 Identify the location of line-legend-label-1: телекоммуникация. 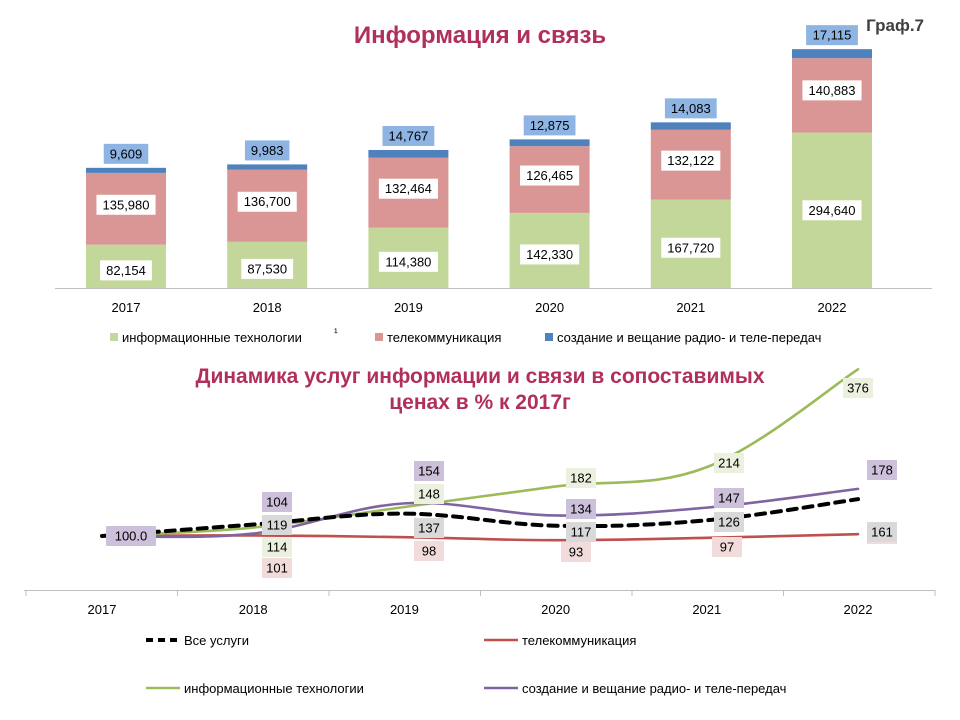
(579, 640).